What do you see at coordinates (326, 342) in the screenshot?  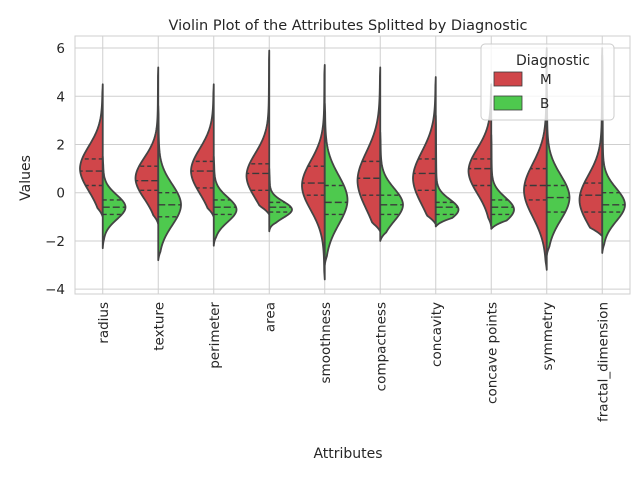 I see `x-tick-label: smoothness` at bounding box center [326, 342].